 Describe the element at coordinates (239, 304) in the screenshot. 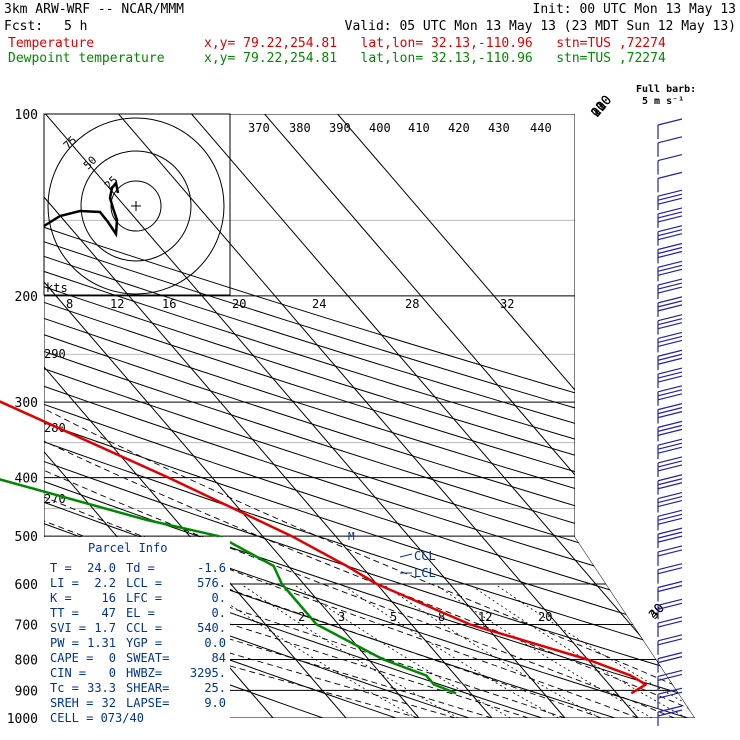

I see `mixing-label-upper-3: 20` at that location.